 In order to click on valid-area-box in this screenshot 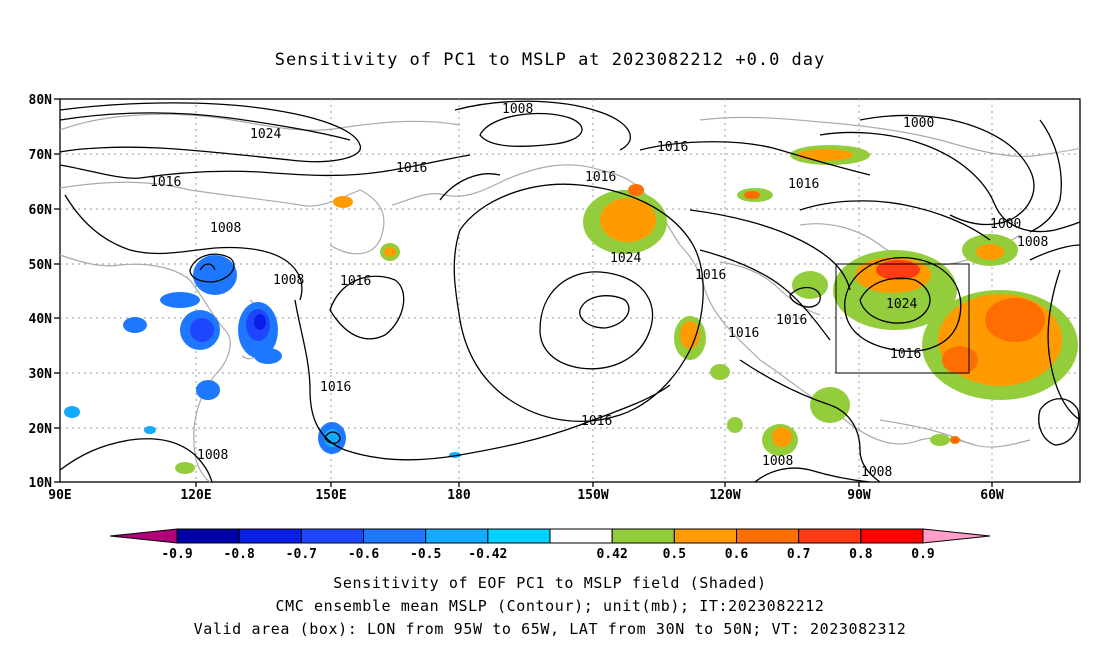, I will do `click(902, 318)`.